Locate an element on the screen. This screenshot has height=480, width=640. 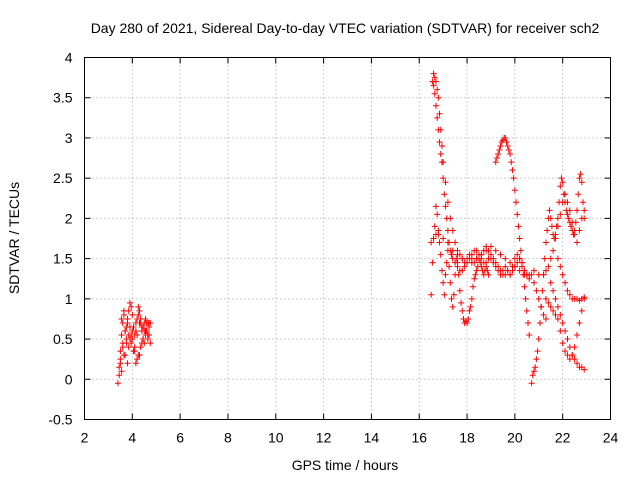
x-tick-label: 20 is located at coordinates (515, 438).